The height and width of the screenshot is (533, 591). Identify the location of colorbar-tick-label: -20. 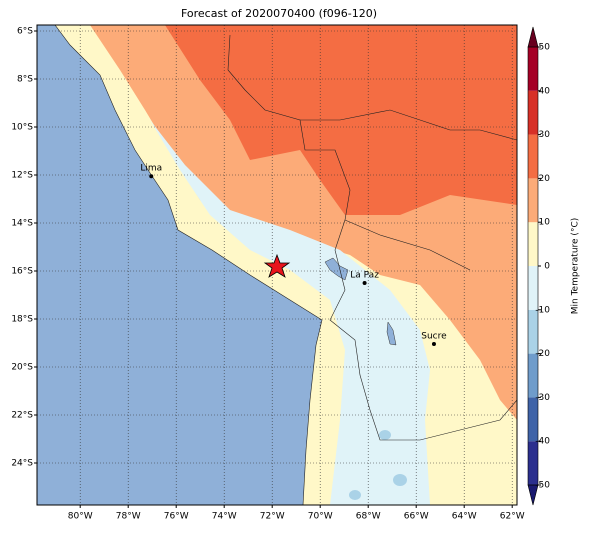
(542, 354).